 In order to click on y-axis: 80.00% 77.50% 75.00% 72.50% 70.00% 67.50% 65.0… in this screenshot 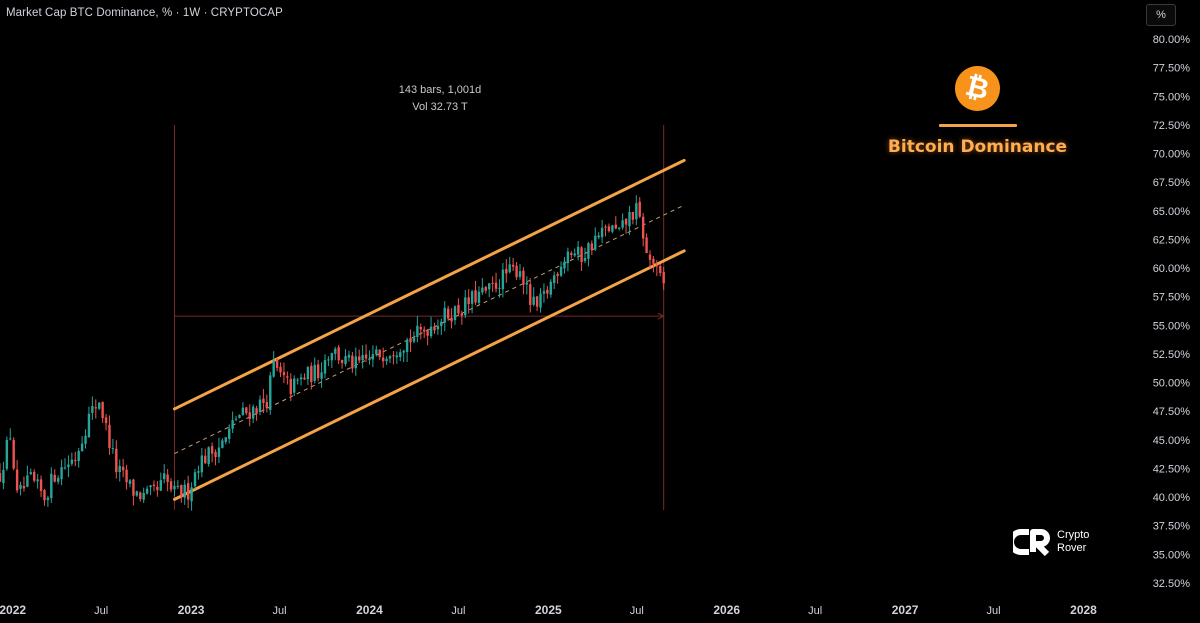, I will do `click(1172, 312)`.